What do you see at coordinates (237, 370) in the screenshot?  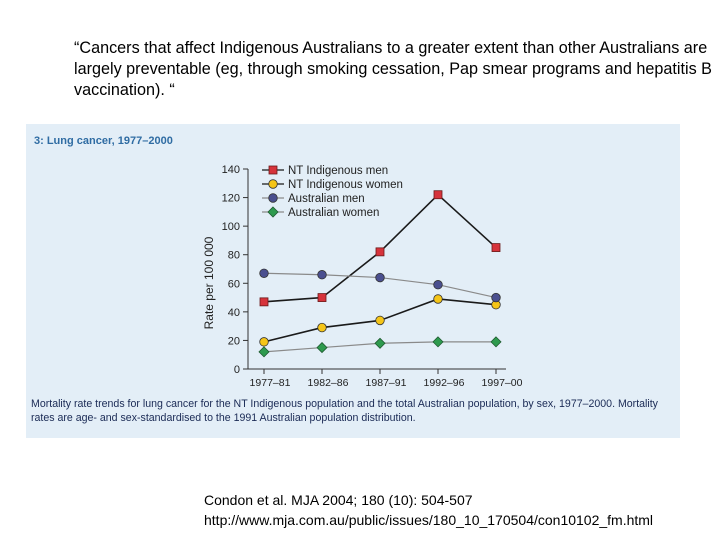 I see `y-tick-label: 0` at bounding box center [237, 370].